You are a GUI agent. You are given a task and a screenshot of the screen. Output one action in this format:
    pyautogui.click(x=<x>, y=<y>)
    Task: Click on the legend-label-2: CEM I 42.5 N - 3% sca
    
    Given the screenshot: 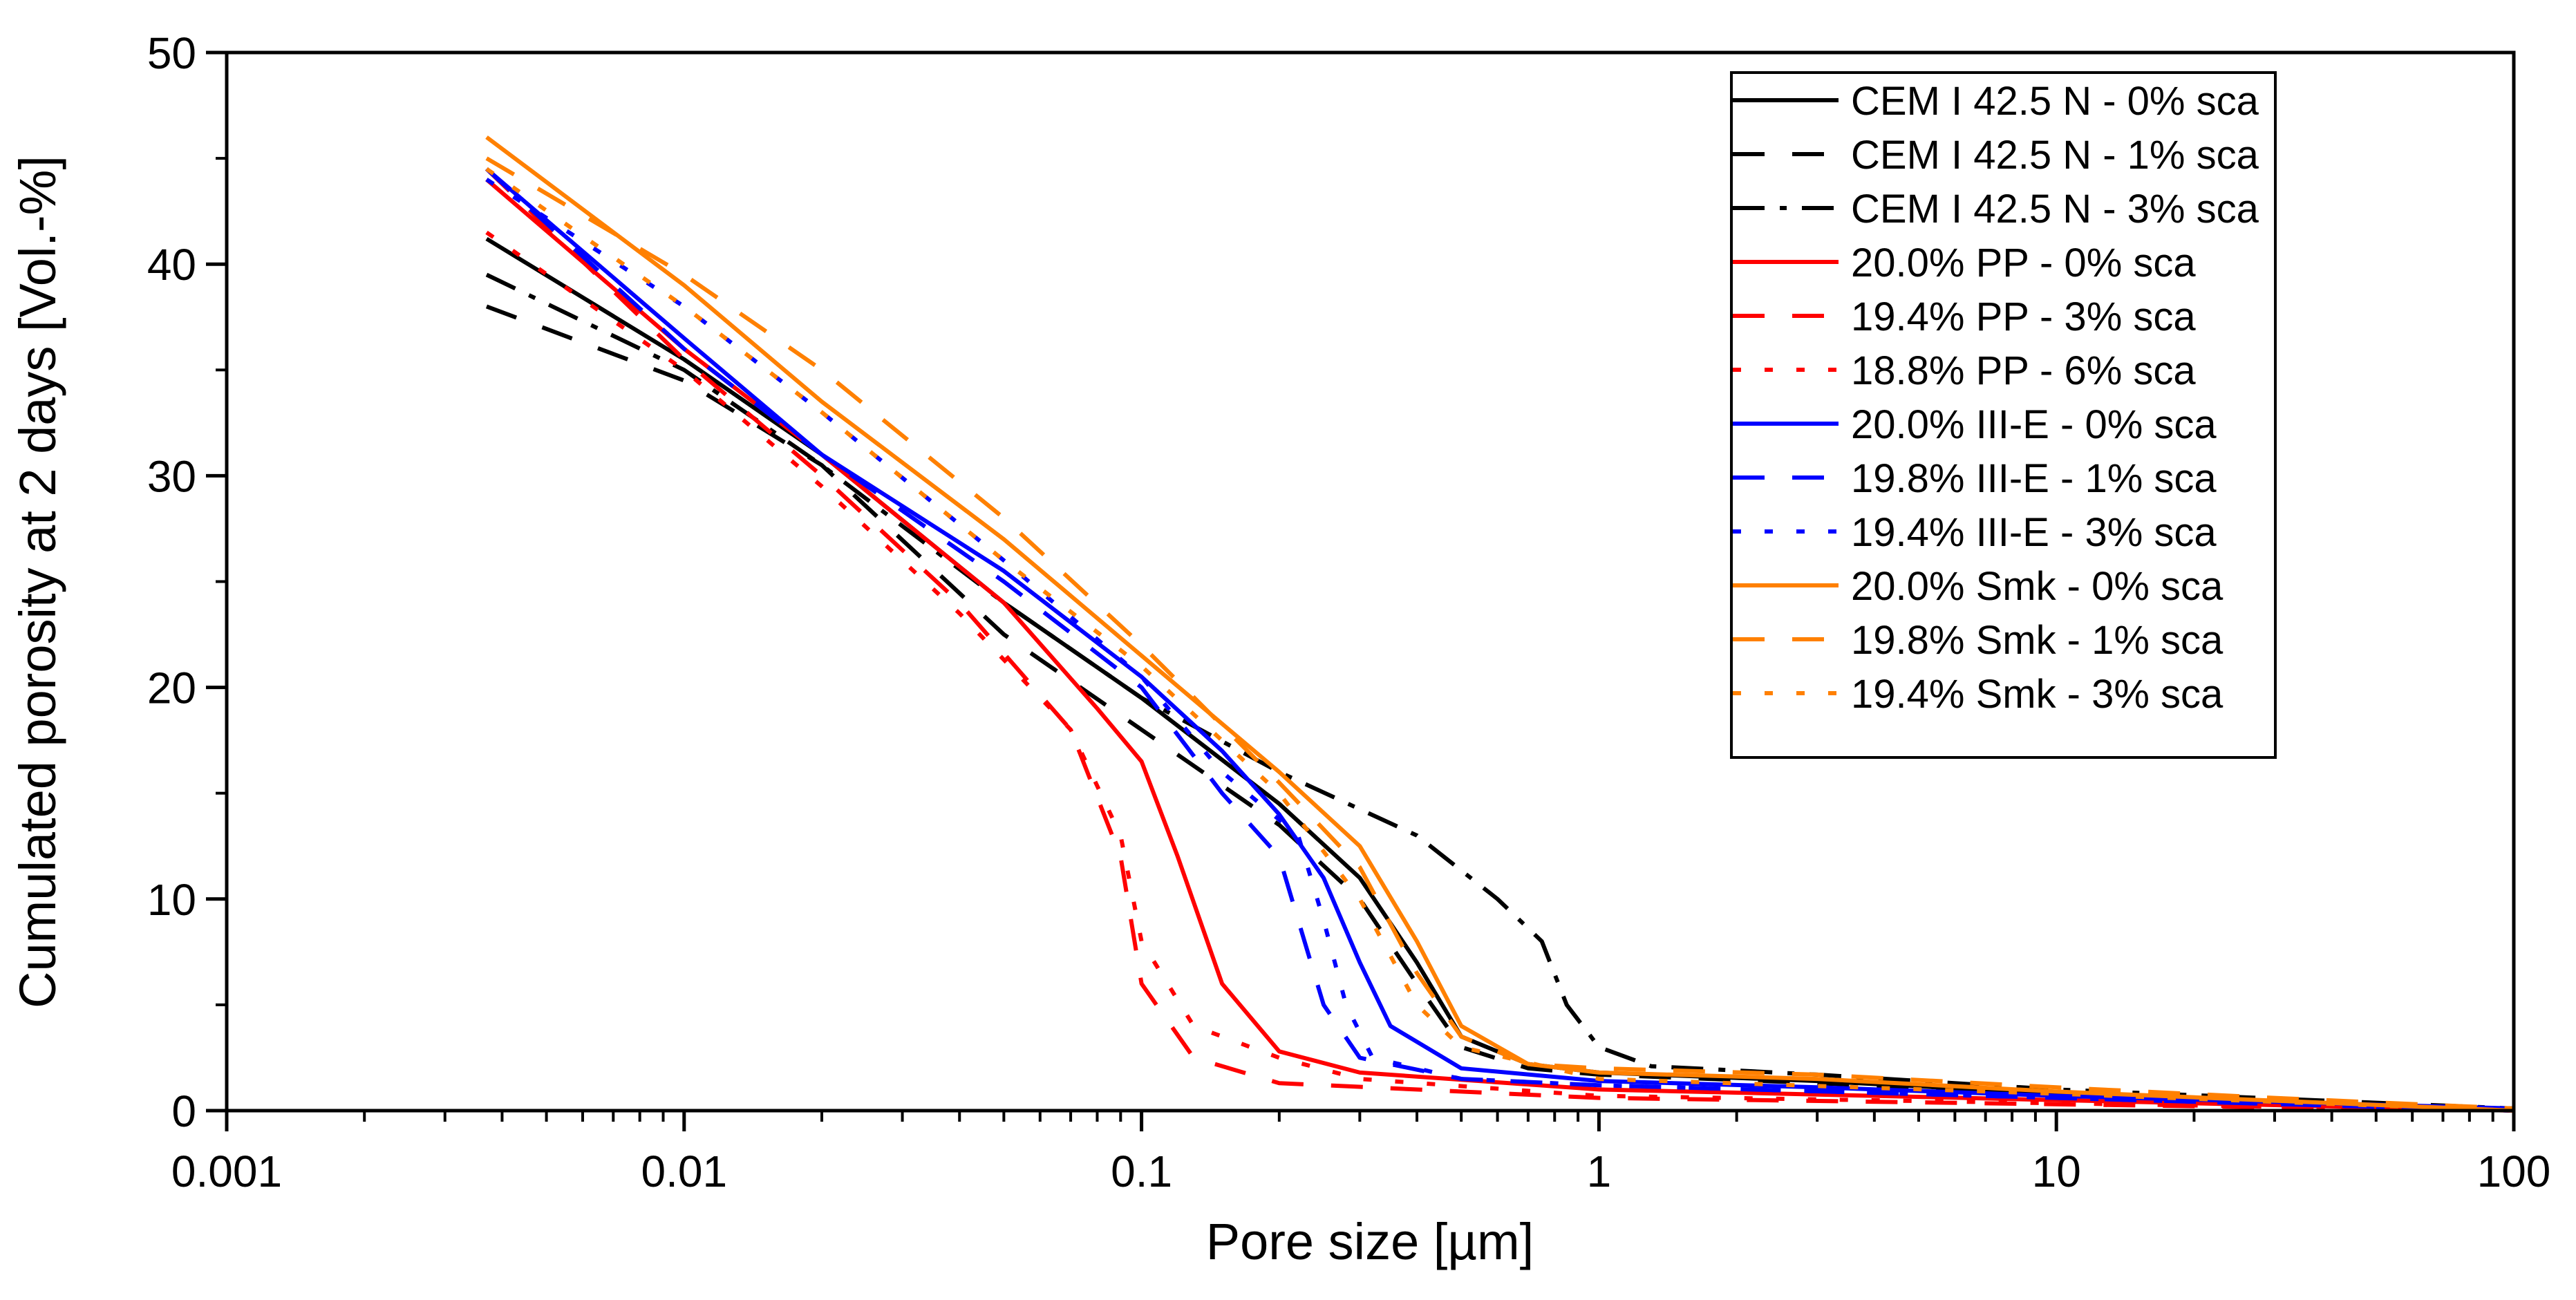 What is the action you would take?
    pyautogui.click(x=2055, y=209)
    